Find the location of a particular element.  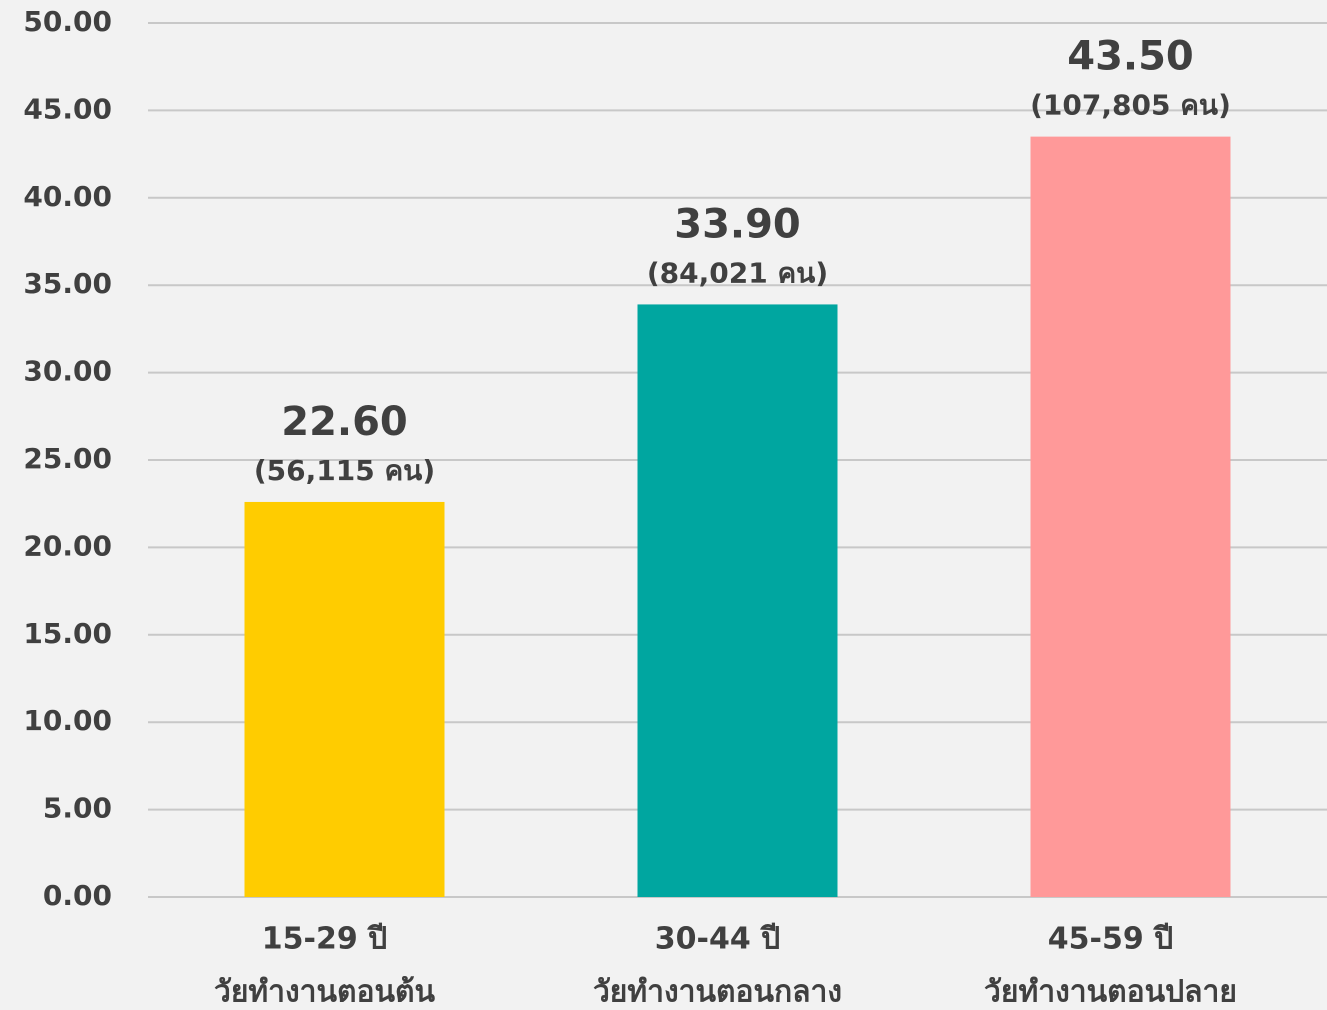

count-label: (107,805 คน) is located at coordinates (1130, 105).